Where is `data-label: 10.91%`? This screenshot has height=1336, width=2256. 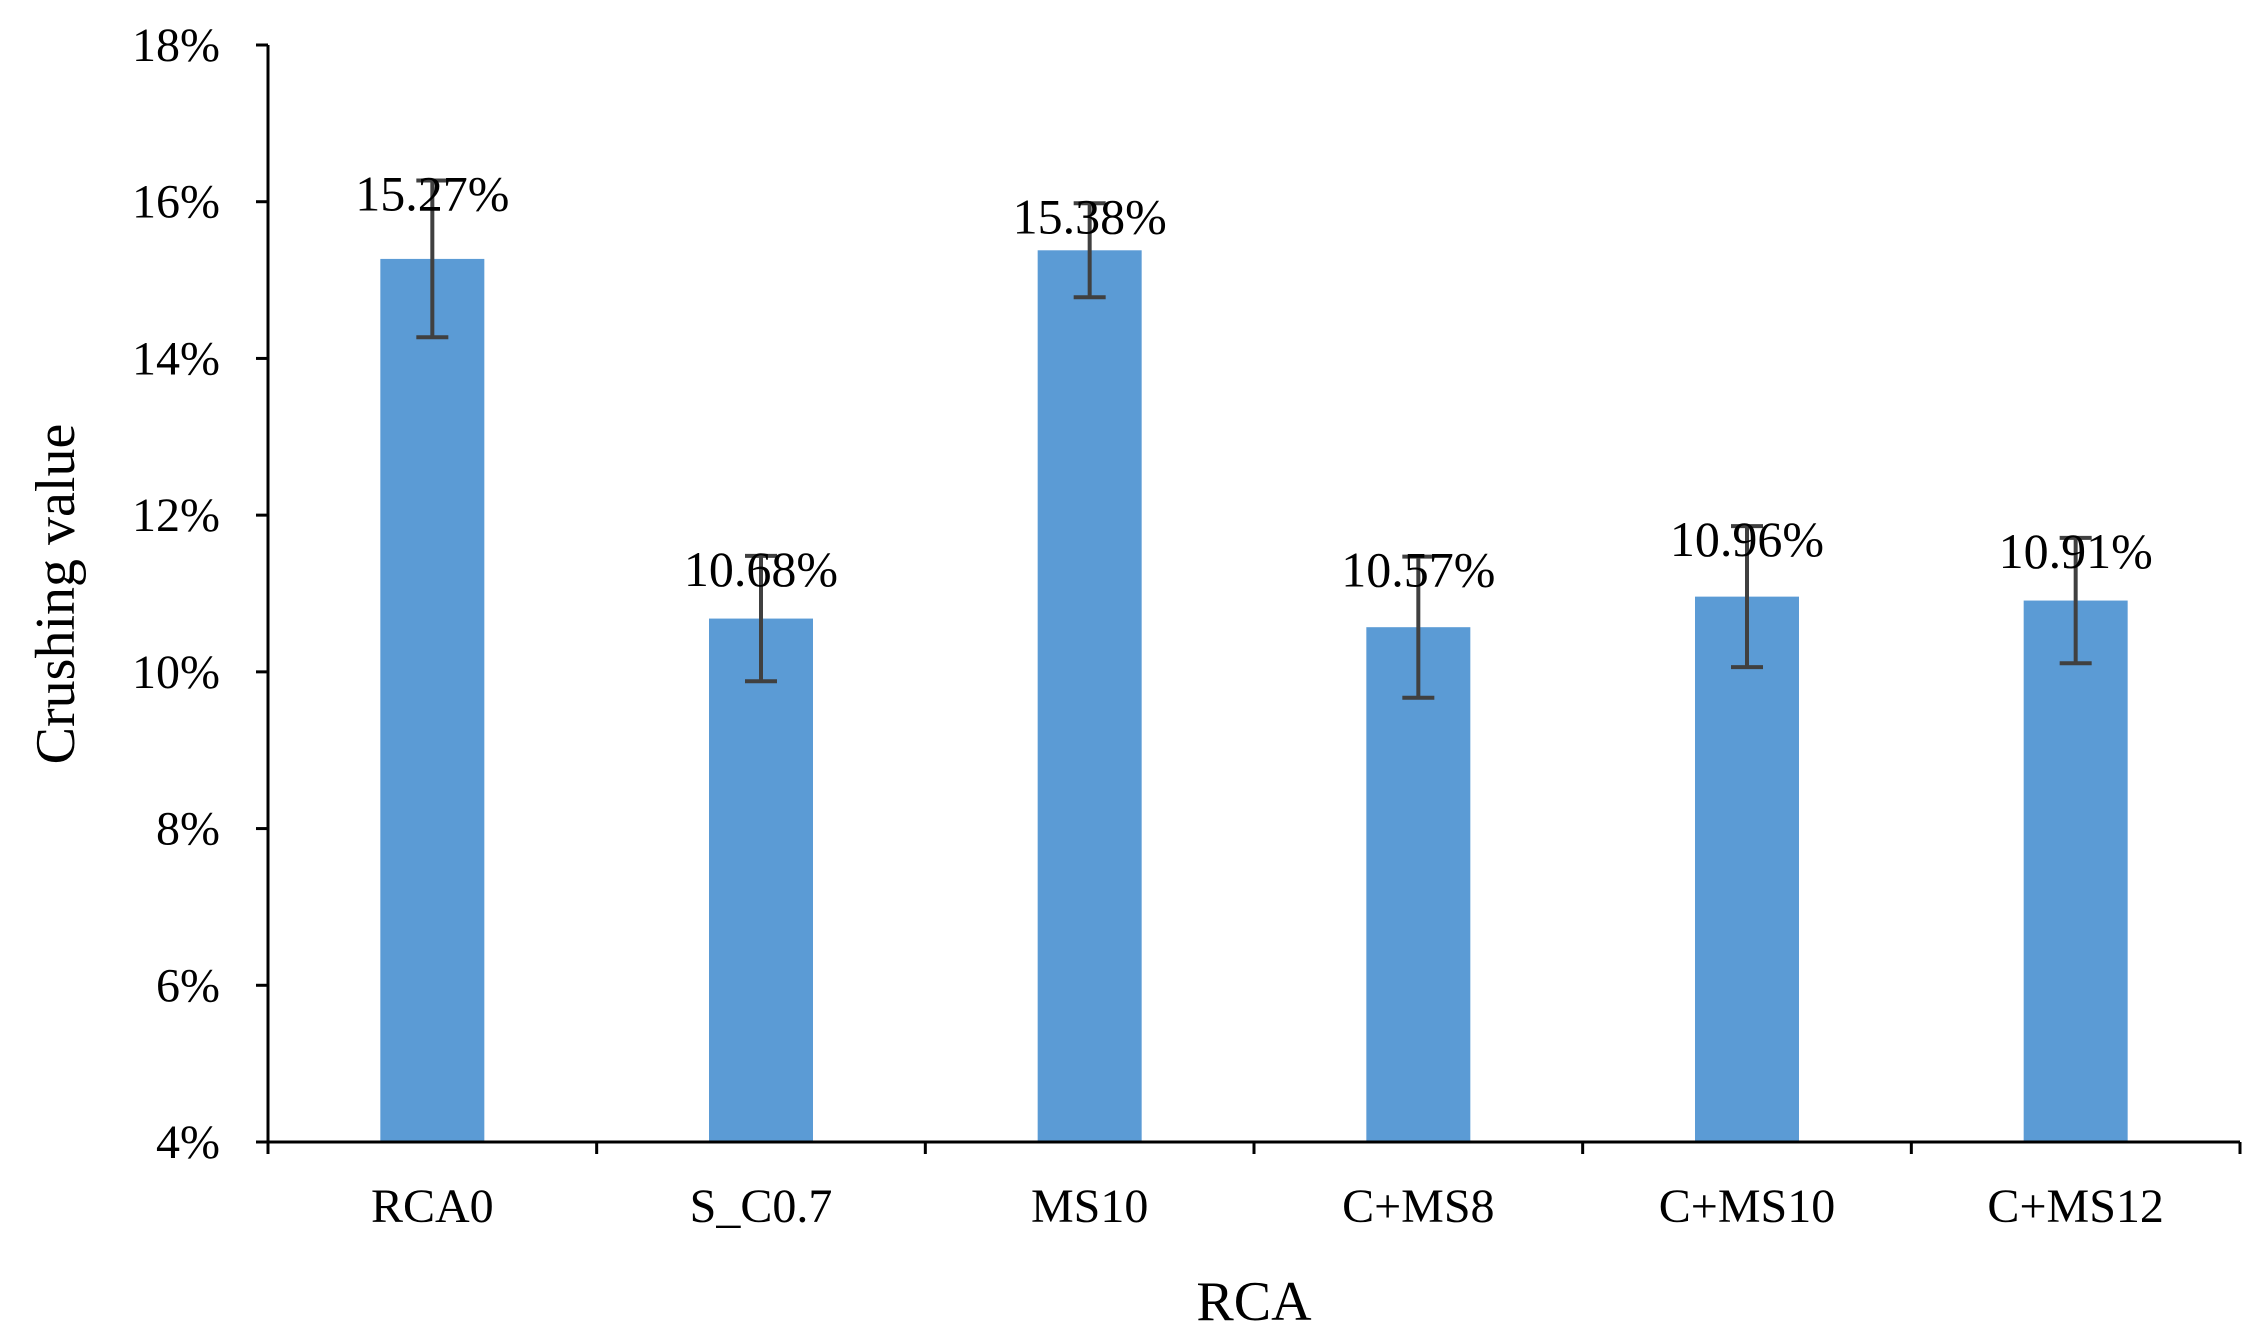
data-label: 10.91% is located at coordinates (2076, 551).